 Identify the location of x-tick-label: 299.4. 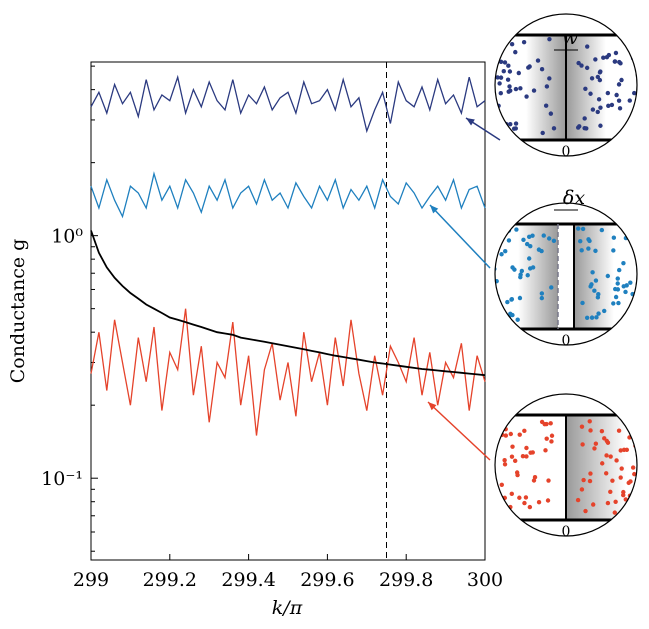
(248, 580).